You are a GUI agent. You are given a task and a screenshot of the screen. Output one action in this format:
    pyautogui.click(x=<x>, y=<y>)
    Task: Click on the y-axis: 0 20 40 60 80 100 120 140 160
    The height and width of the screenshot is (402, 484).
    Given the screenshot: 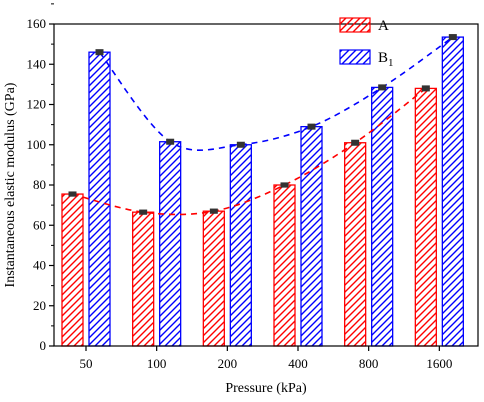 What is the action you would take?
    pyautogui.click(x=40, y=178)
    